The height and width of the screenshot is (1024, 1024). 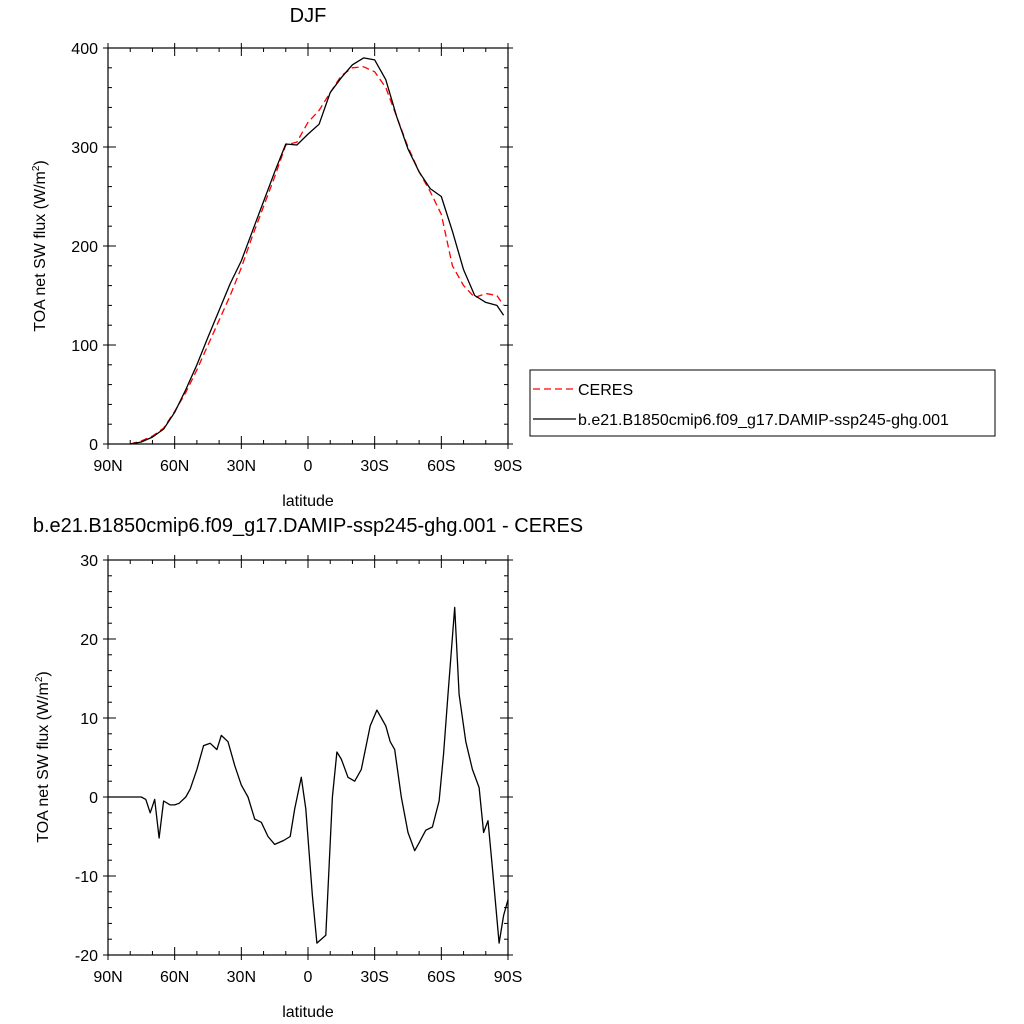 I want to click on top-y-axis-label: TOA net SW flux (W/m2), so click(x=40, y=246).